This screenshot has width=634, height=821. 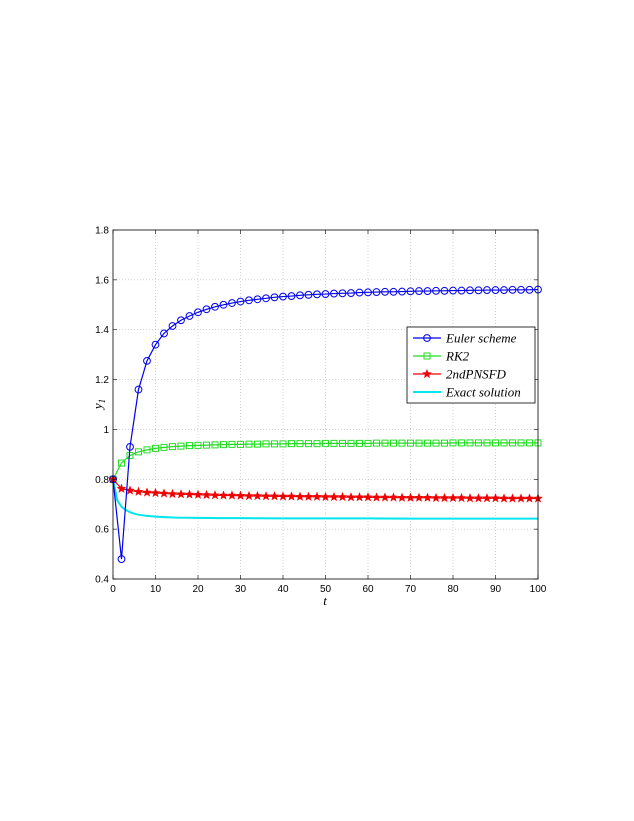 What do you see at coordinates (198, 589) in the screenshot?
I see `x-tick-label: 20` at bounding box center [198, 589].